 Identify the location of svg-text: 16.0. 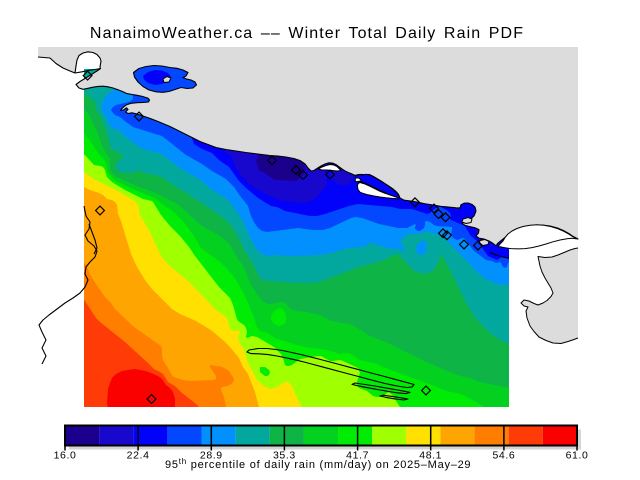
(65, 456).